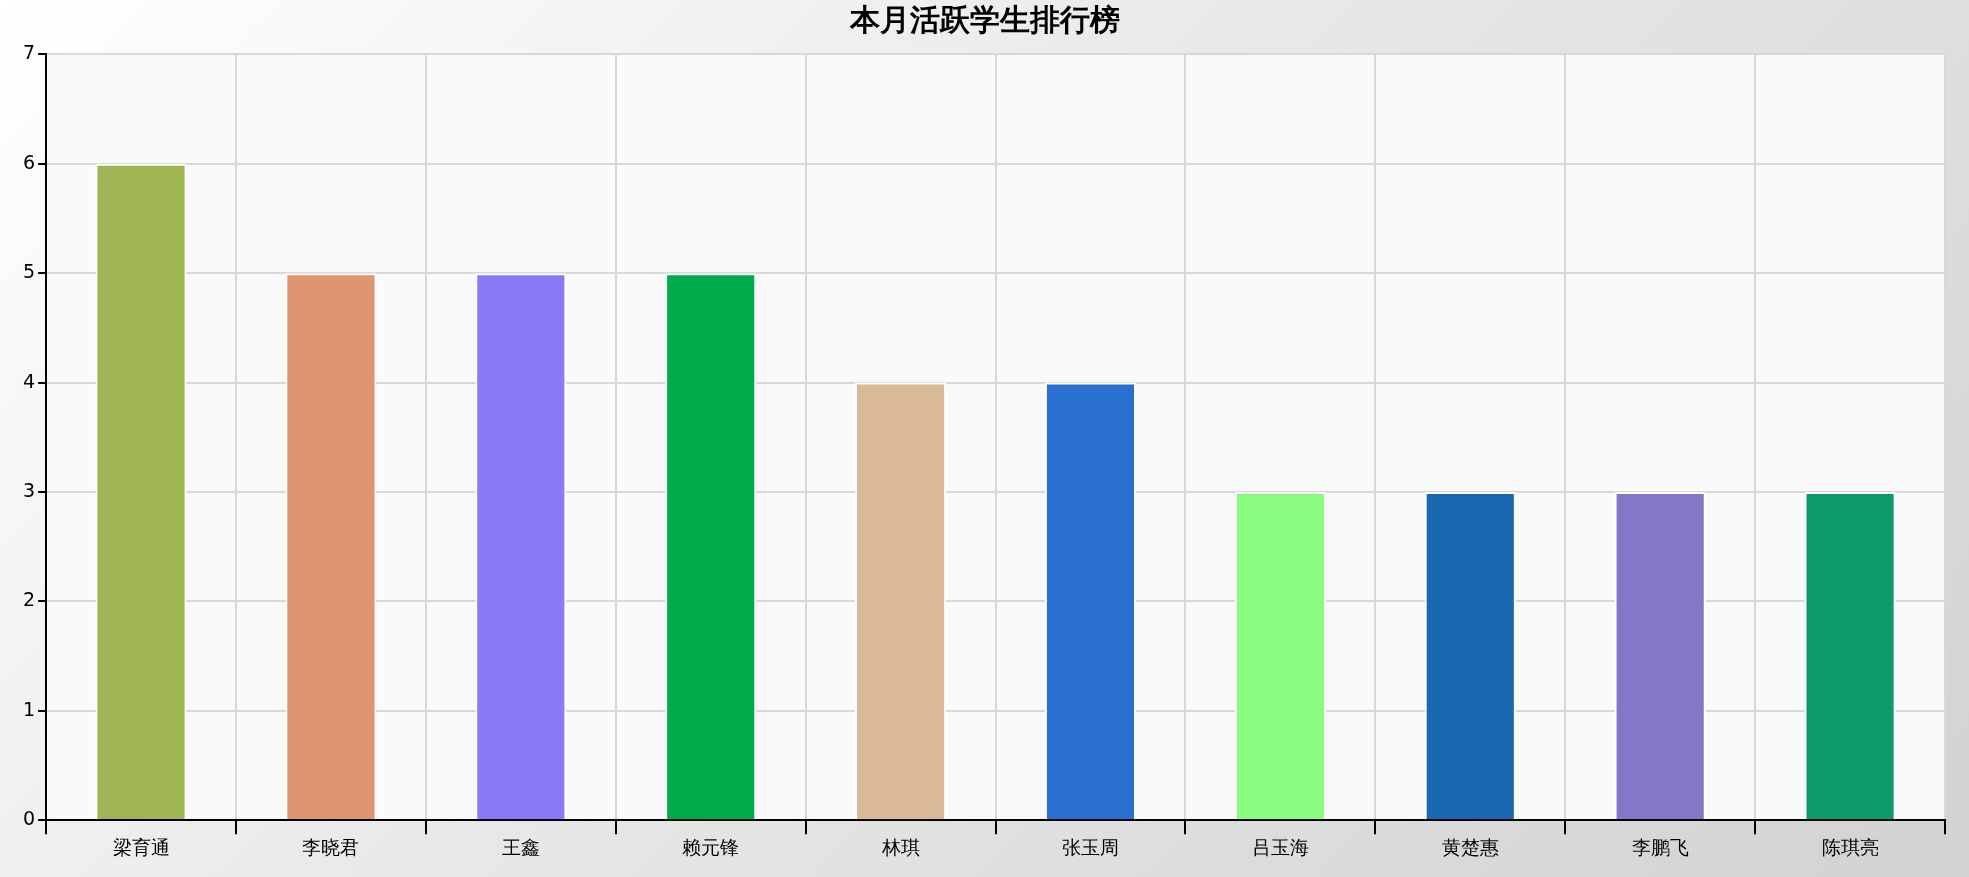 The width and height of the screenshot is (1969, 877). What do you see at coordinates (29, 599) in the screenshot?
I see `y-tick-label: 2` at bounding box center [29, 599].